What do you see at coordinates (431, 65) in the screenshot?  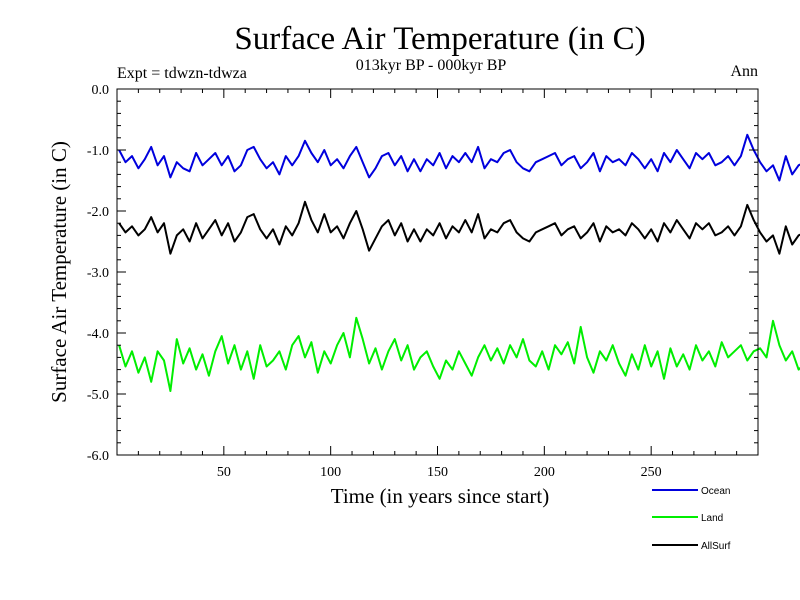 I see `chart-subtitle: 013kyr BP - 000kyr BP` at bounding box center [431, 65].